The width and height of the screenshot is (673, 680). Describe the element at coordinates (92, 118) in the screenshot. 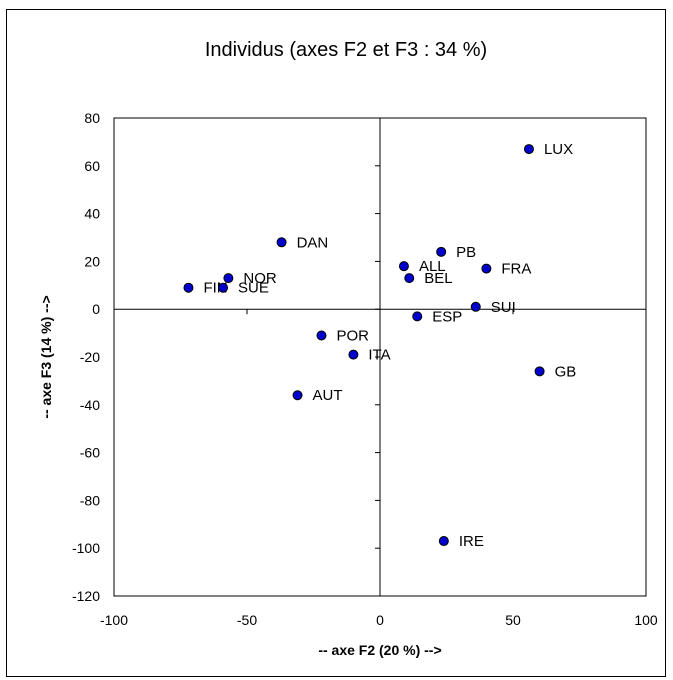

I see `y-tick-label: 80` at that location.